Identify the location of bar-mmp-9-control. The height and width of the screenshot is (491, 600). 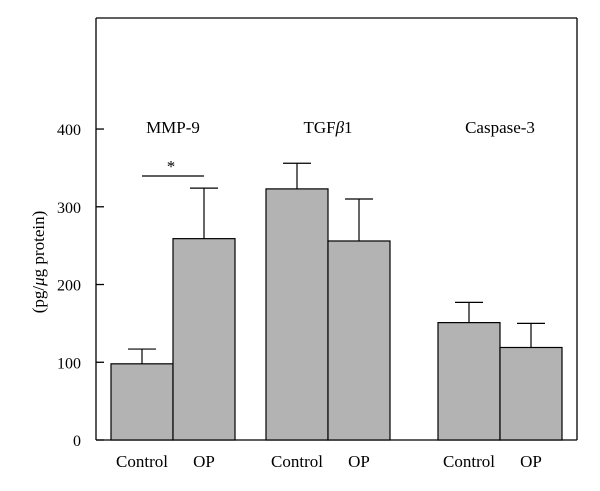
(142, 402).